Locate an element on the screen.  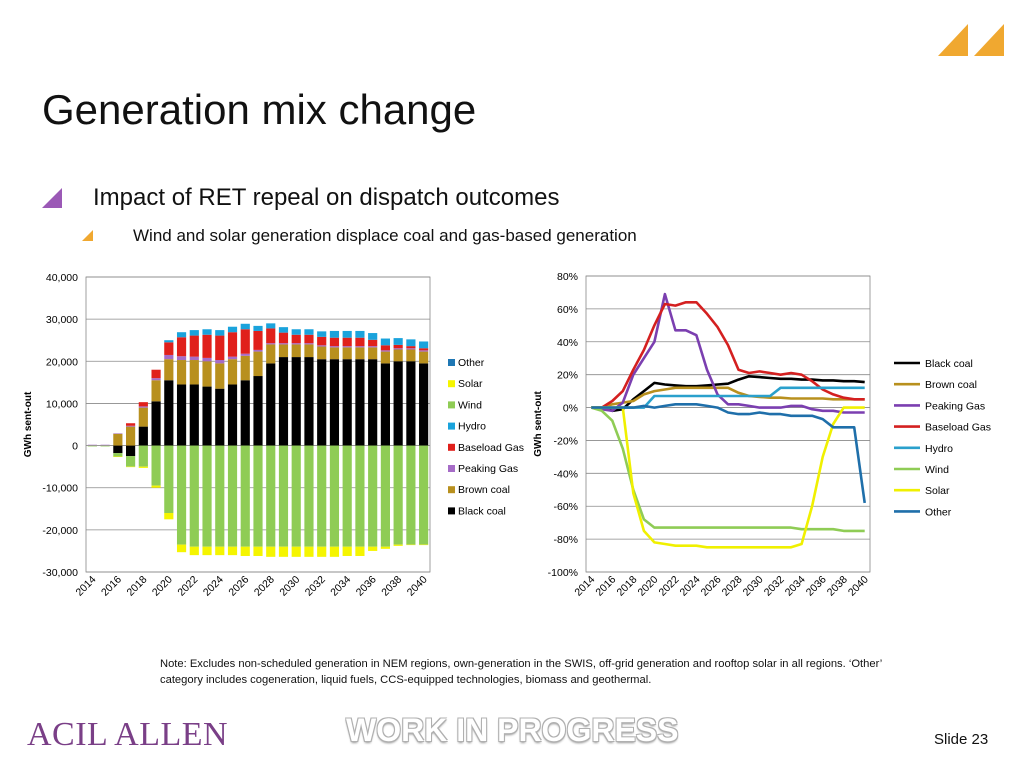
slide-number: Slide 23 is located at coordinates (961, 739).